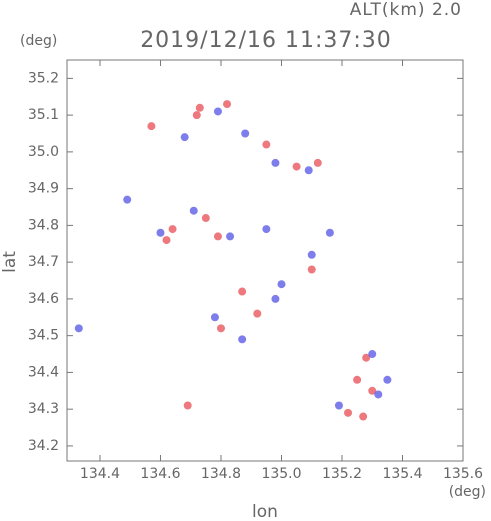 The height and width of the screenshot is (521, 491). Describe the element at coordinates (43, 409) in the screenshot. I see `y-tick-label: 34.3` at that location.